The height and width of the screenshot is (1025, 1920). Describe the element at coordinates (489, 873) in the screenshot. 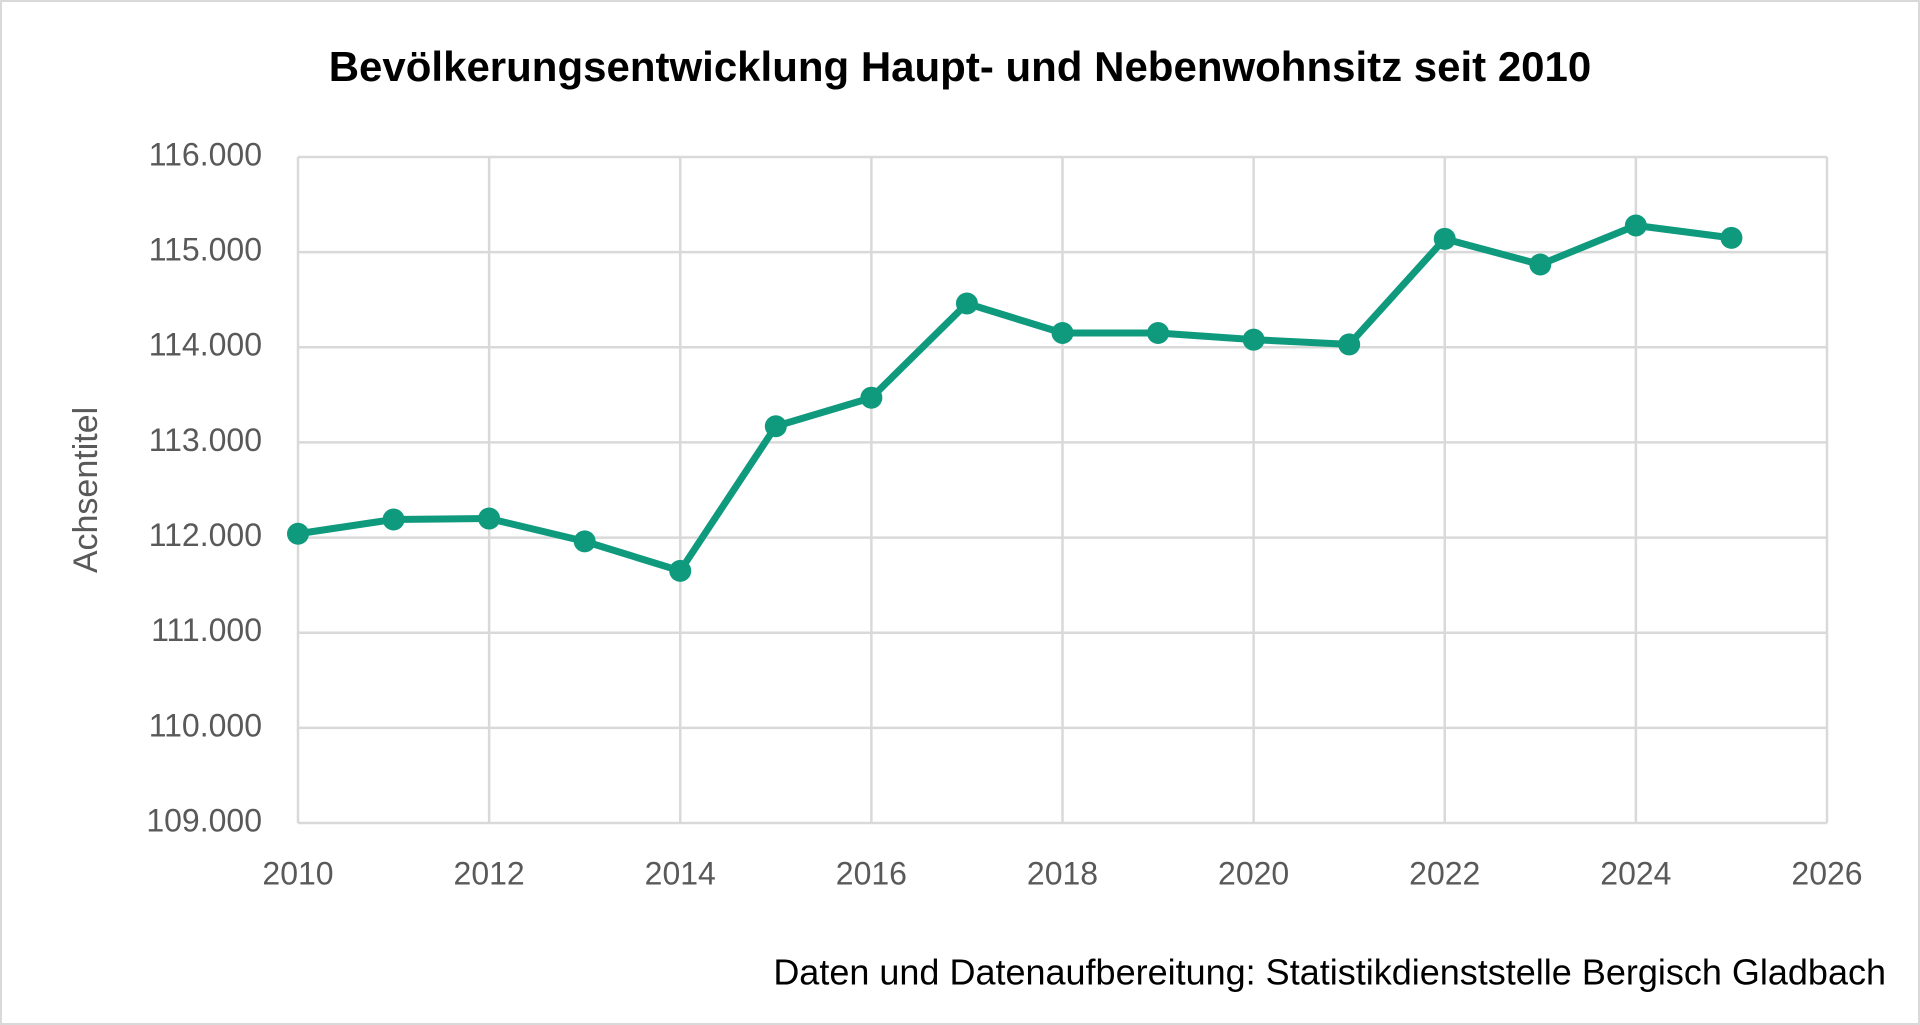

I see `x-tick-label: 2012` at that location.